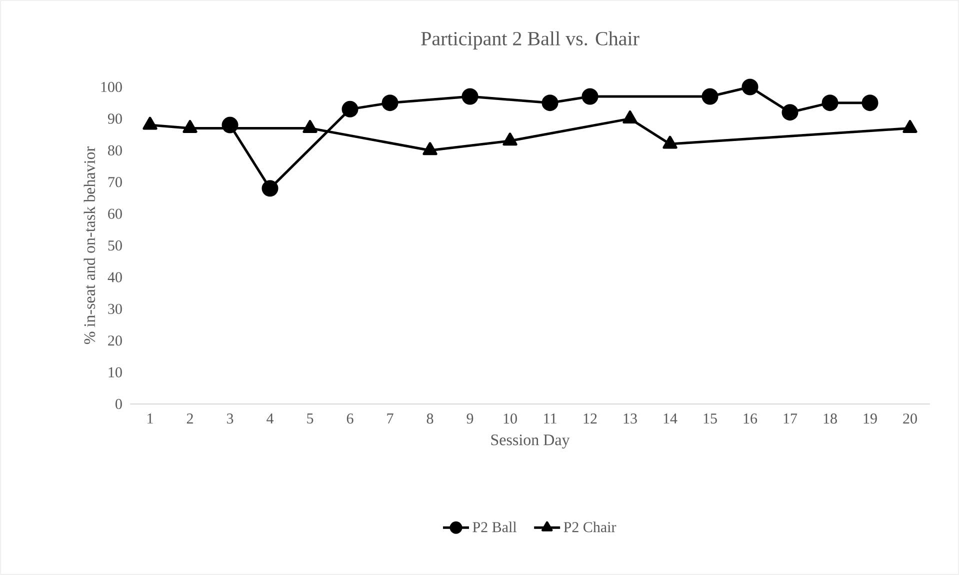 This screenshot has height=575, width=959. What do you see at coordinates (310, 419) in the screenshot?
I see `x-tick-label: 5` at bounding box center [310, 419].